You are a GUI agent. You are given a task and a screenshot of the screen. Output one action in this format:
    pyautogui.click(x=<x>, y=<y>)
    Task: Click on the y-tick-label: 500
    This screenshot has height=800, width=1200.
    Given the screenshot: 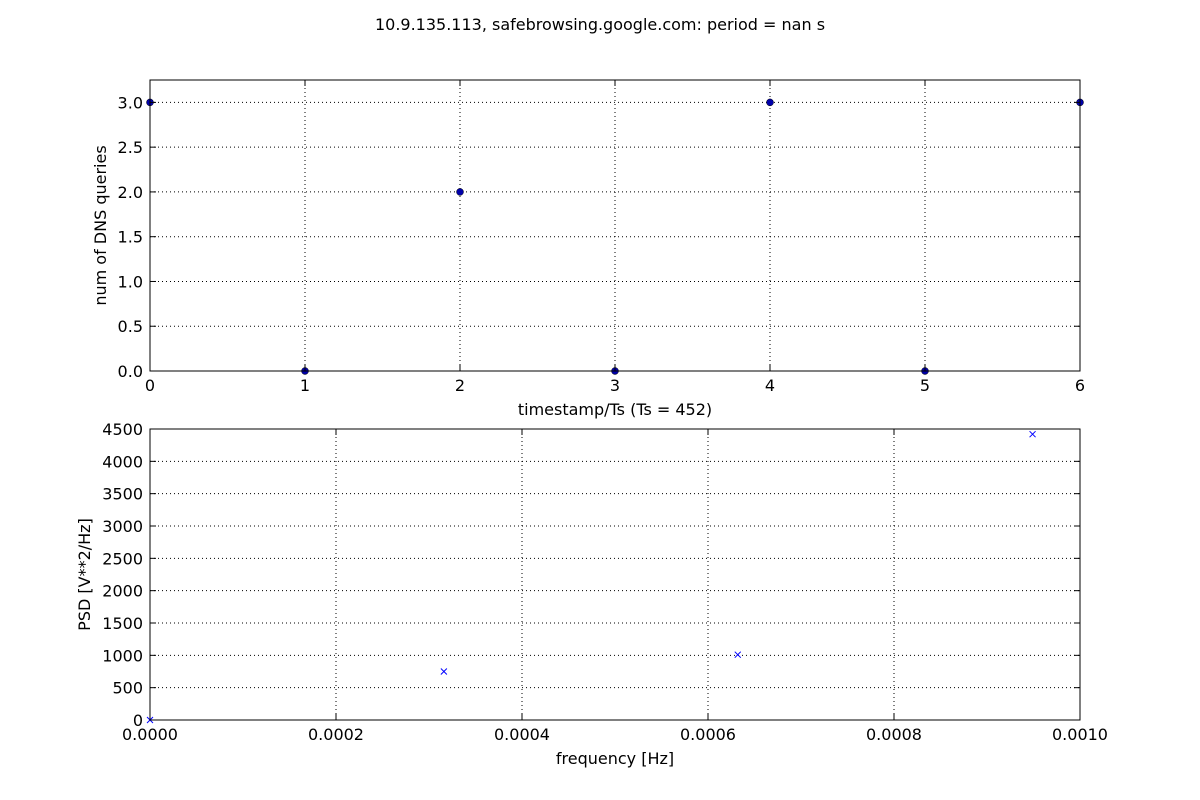 What is the action you would take?
    pyautogui.click(x=127, y=688)
    